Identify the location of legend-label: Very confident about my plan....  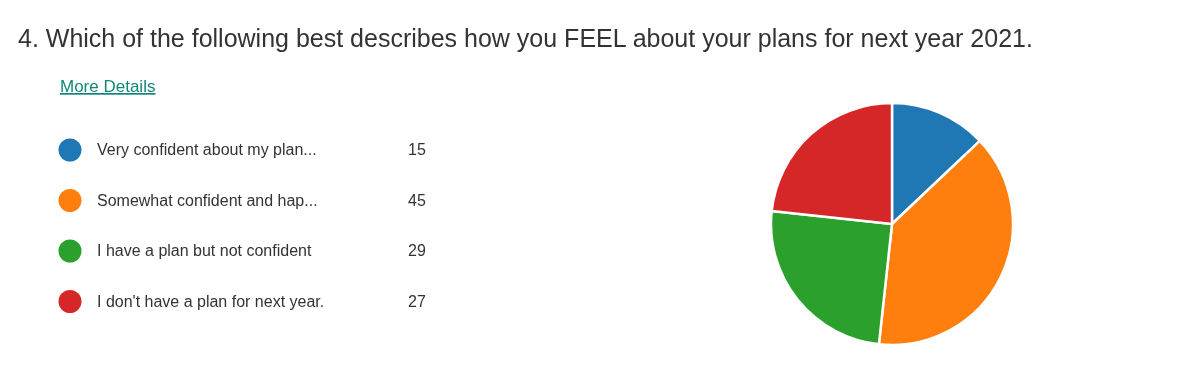
(207, 149).